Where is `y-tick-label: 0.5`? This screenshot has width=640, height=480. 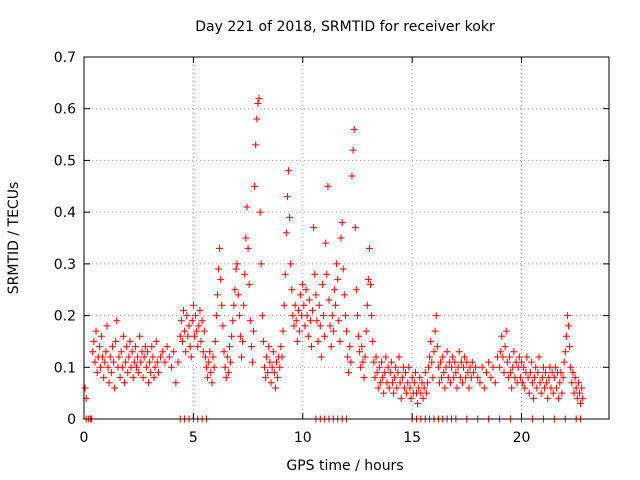 y-tick-label: 0.5 is located at coordinates (65, 161).